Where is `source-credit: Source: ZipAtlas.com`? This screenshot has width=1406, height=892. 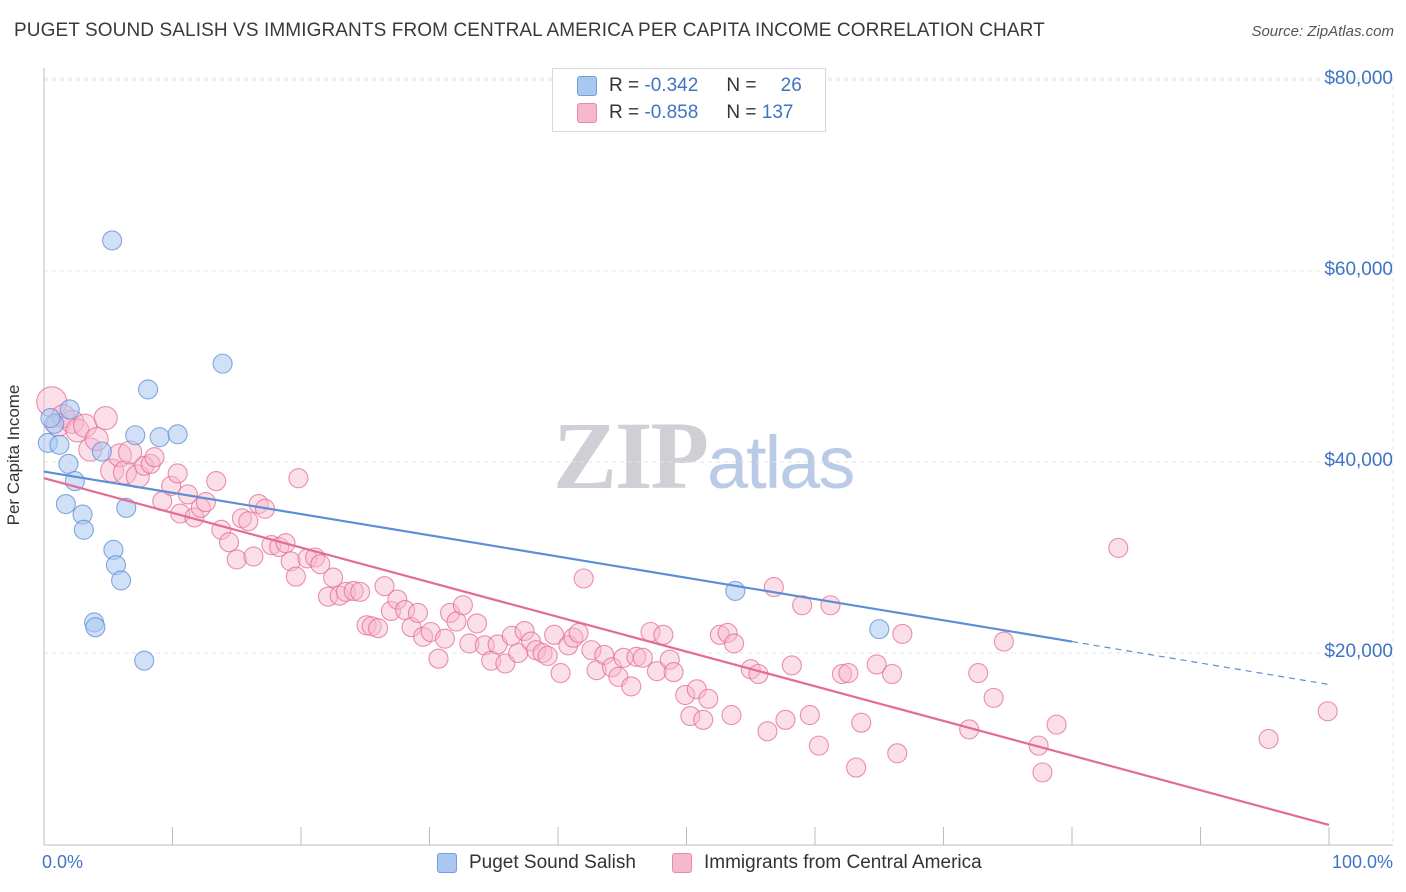
source-credit: Source: ZipAtlas.com is located at coordinates (1322, 31).